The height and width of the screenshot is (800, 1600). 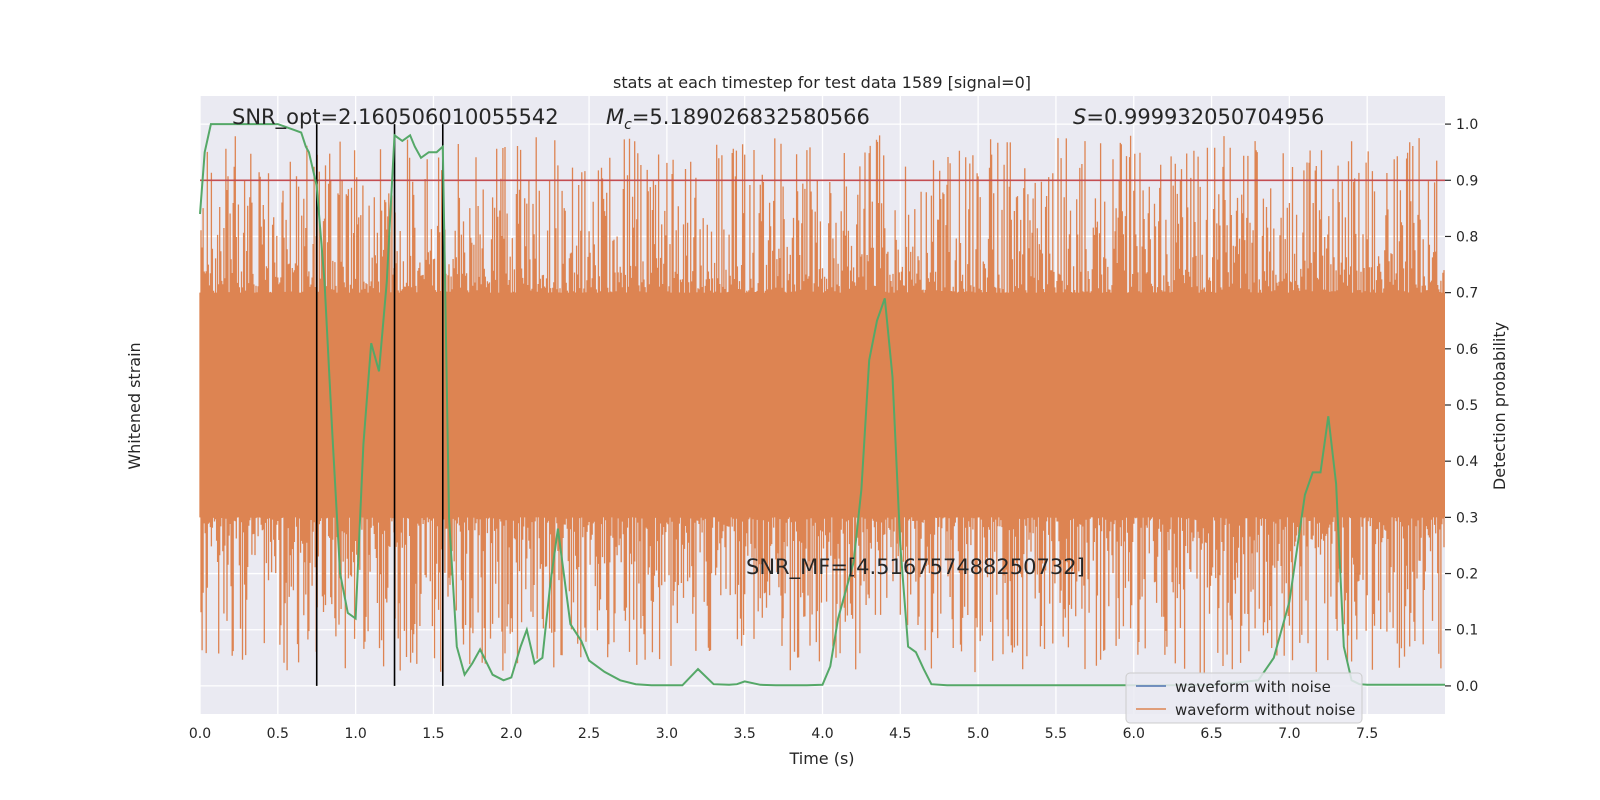 What do you see at coordinates (1467, 181) in the screenshot?
I see `y-tick-label: 0.9` at bounding box center [1467, 181].